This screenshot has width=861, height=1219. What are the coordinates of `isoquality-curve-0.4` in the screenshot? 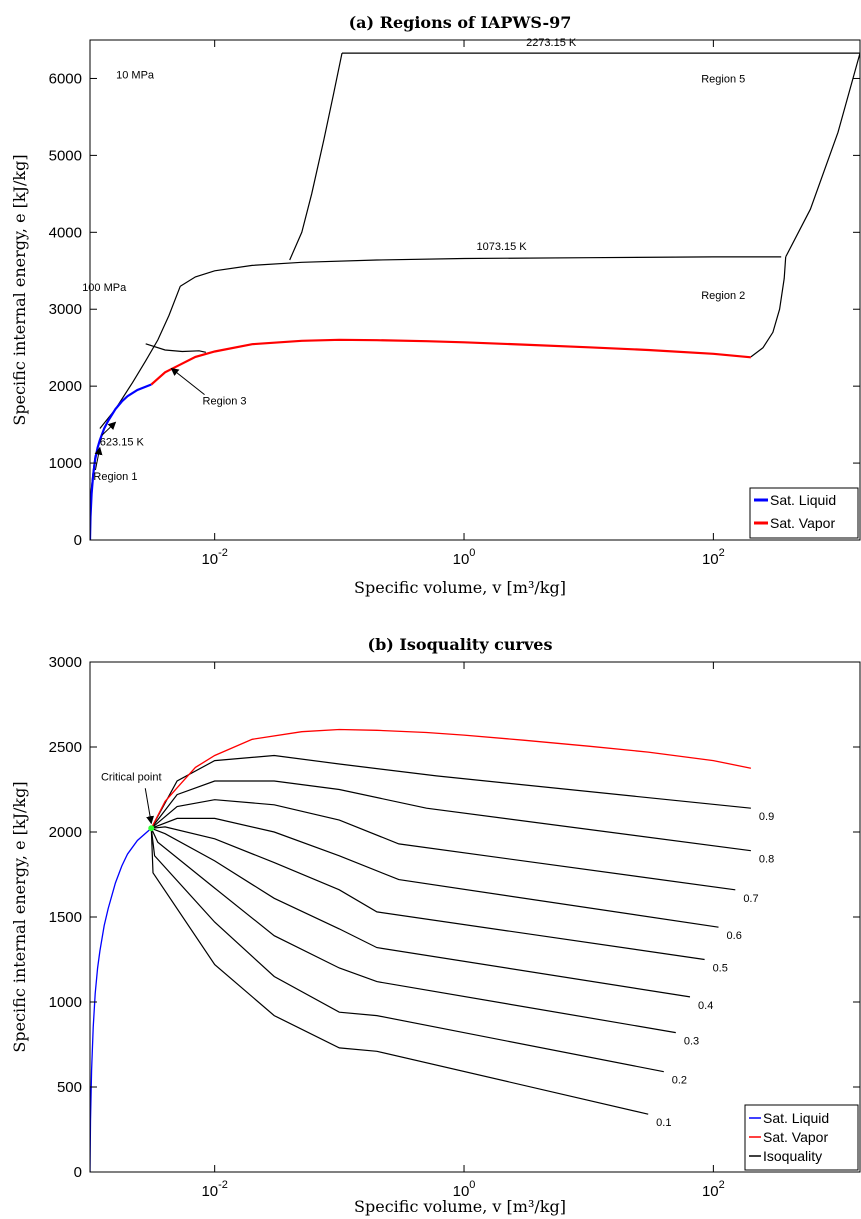 It's located at (421, 912).